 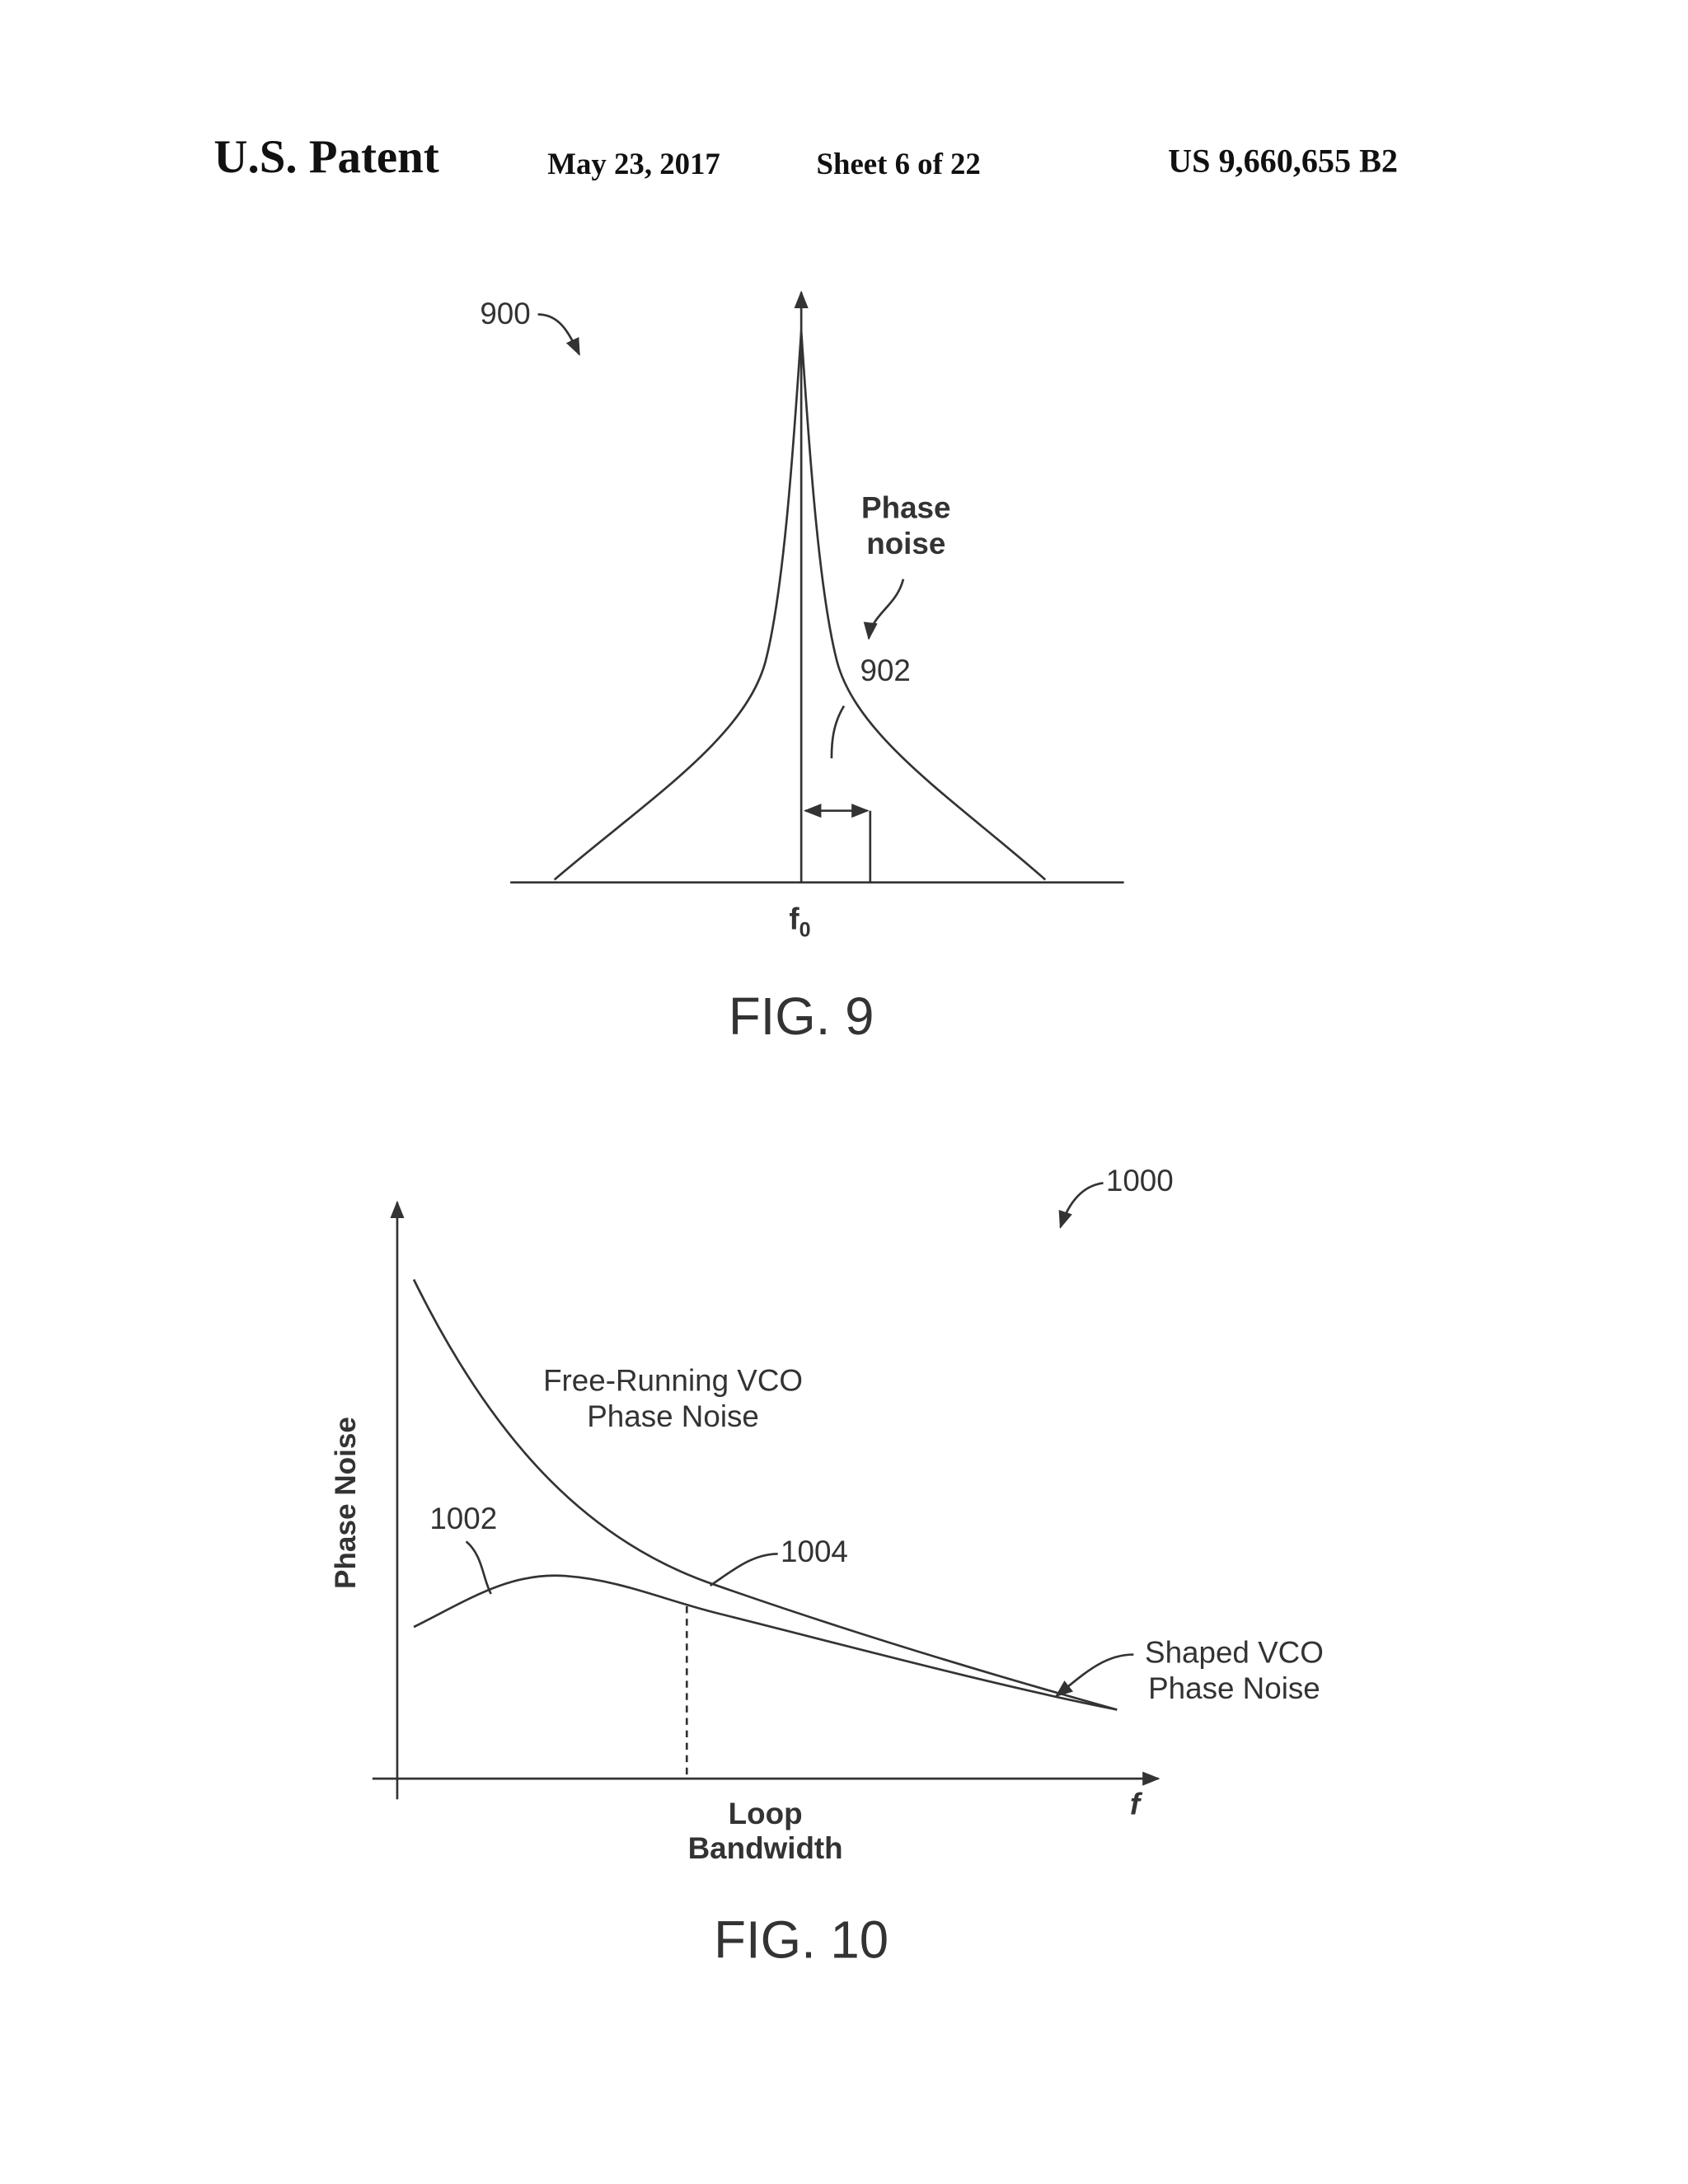 I want to click on free-running-curve, so click(x=765, y=1494).